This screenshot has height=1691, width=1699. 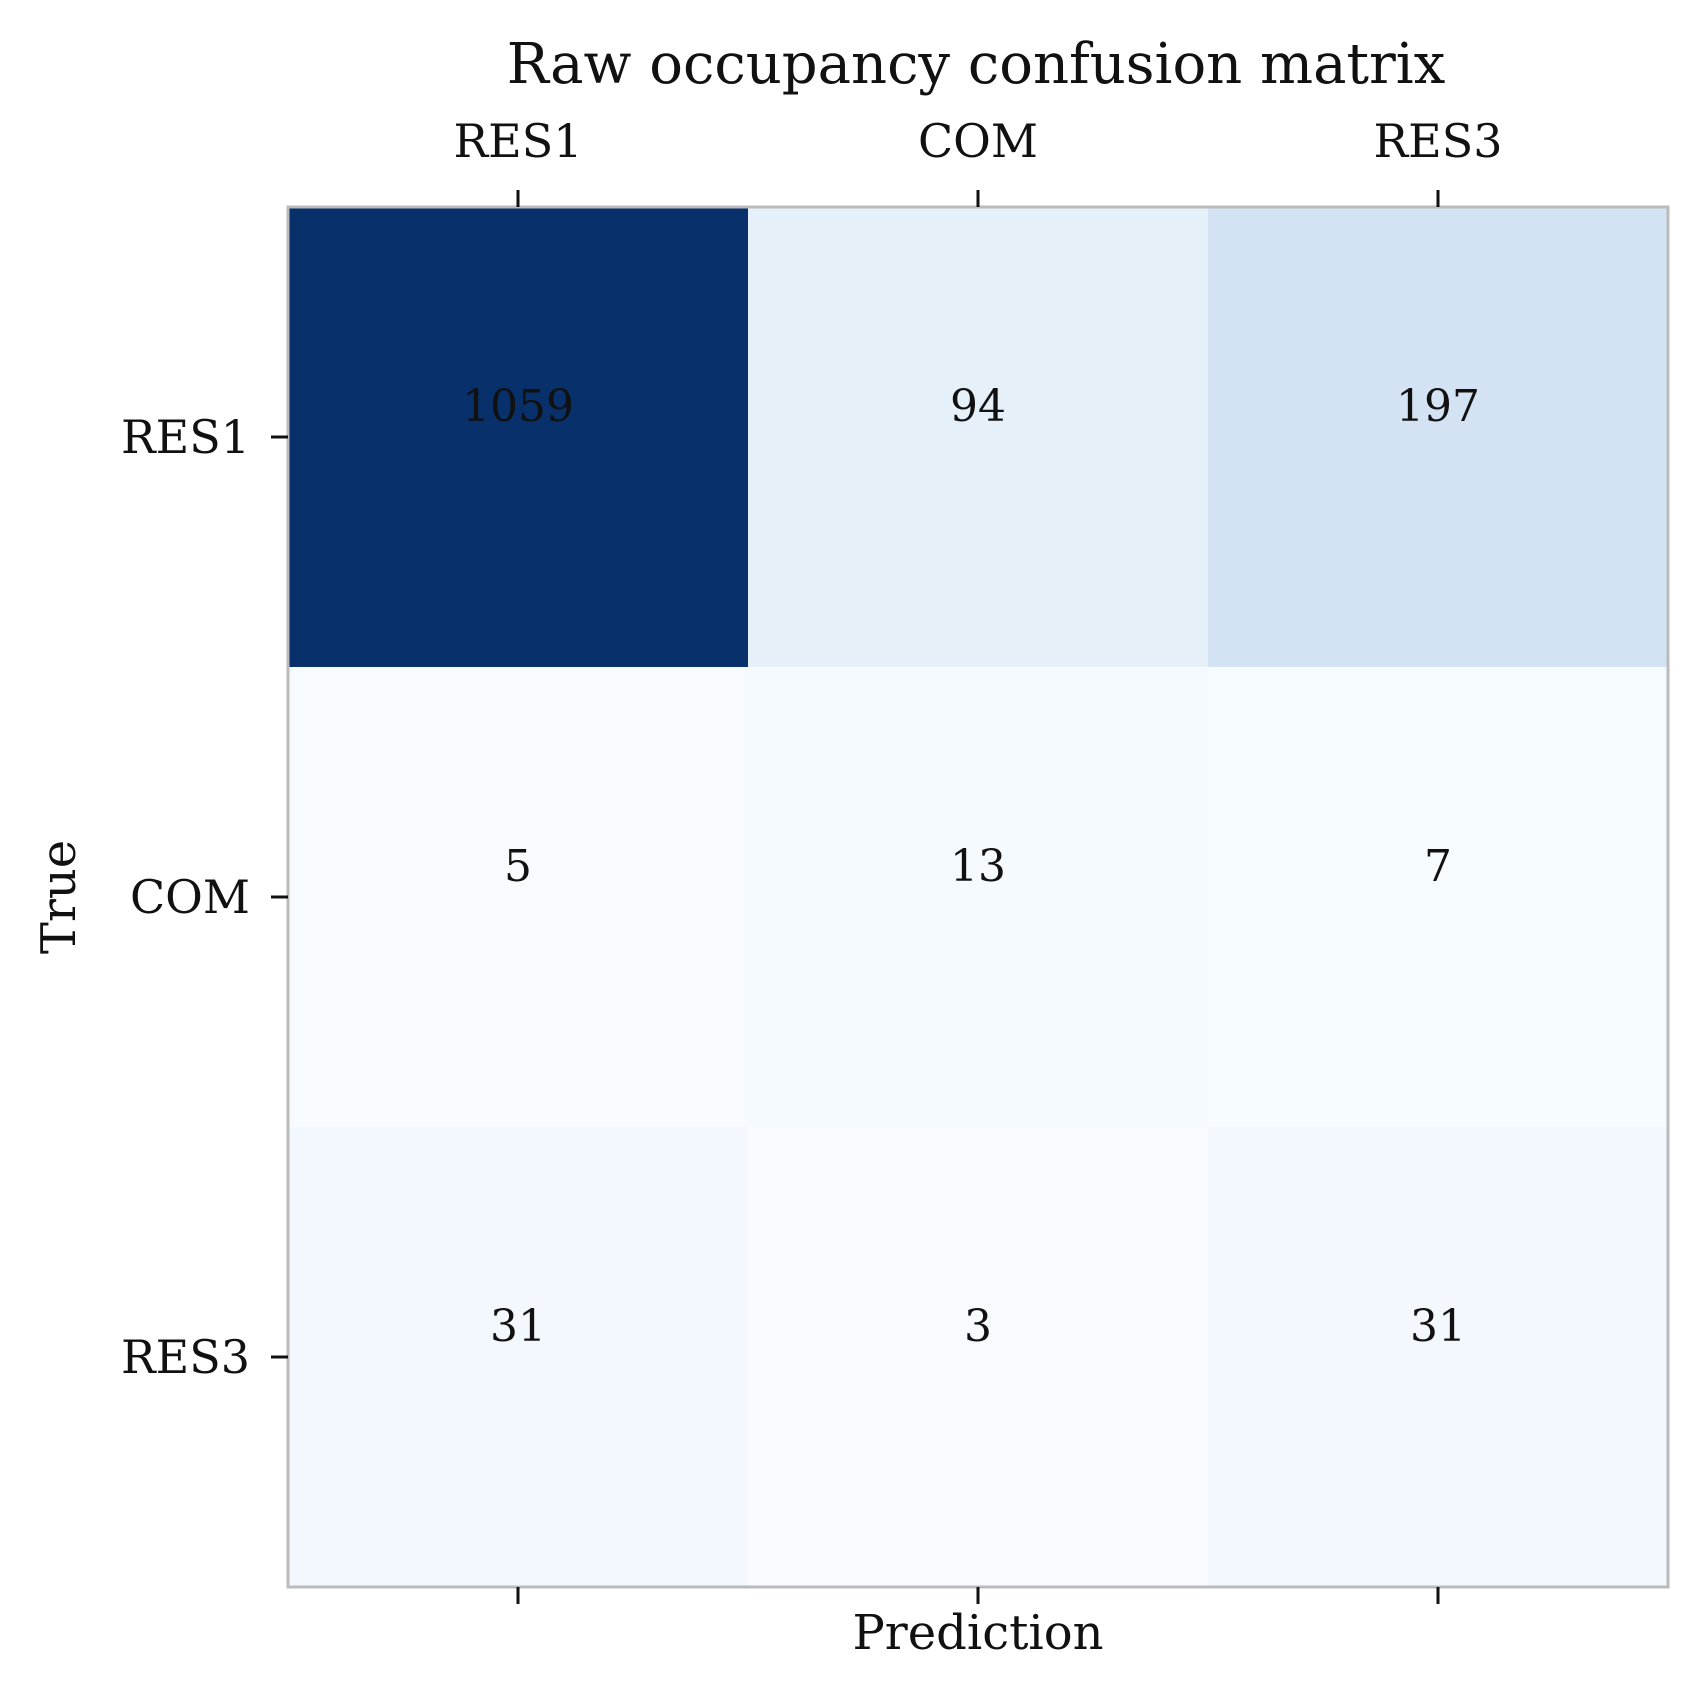 I want to click on y-tick-label: RES3, so click(x=185, y=1357).